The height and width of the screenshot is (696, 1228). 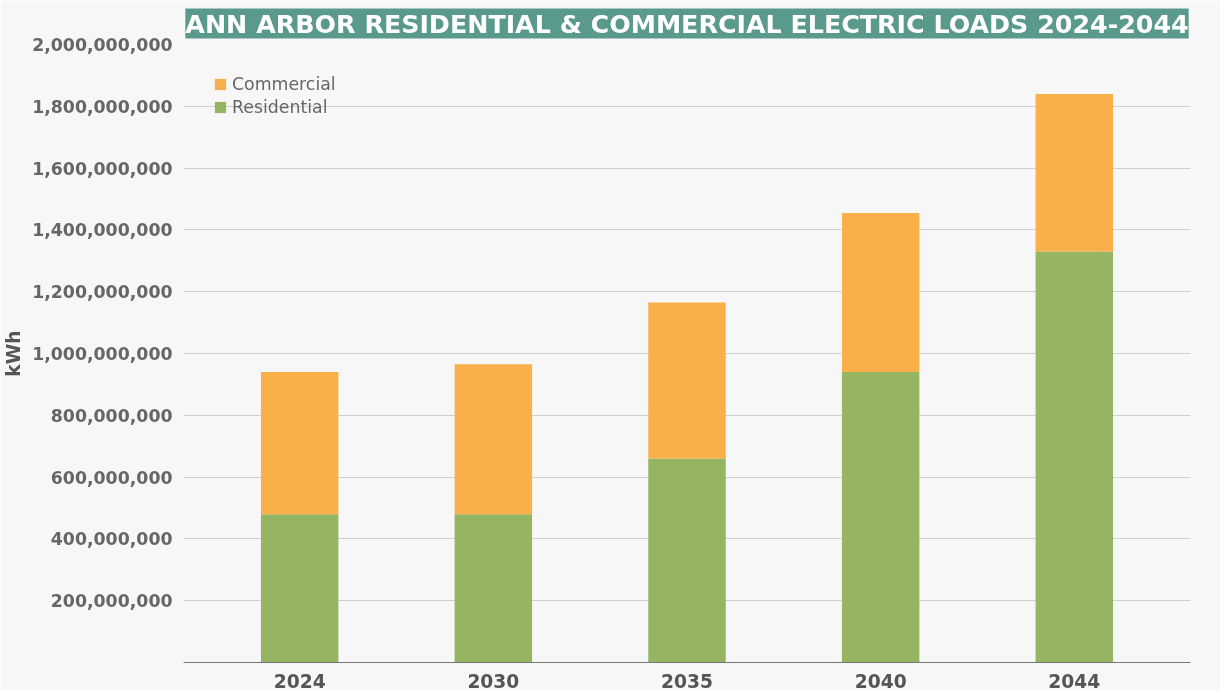 What do you see at coordinates (111, 415) in the screenshot?
I see `y-tick-label: 800,000,000` at bounding box center [111, 415].